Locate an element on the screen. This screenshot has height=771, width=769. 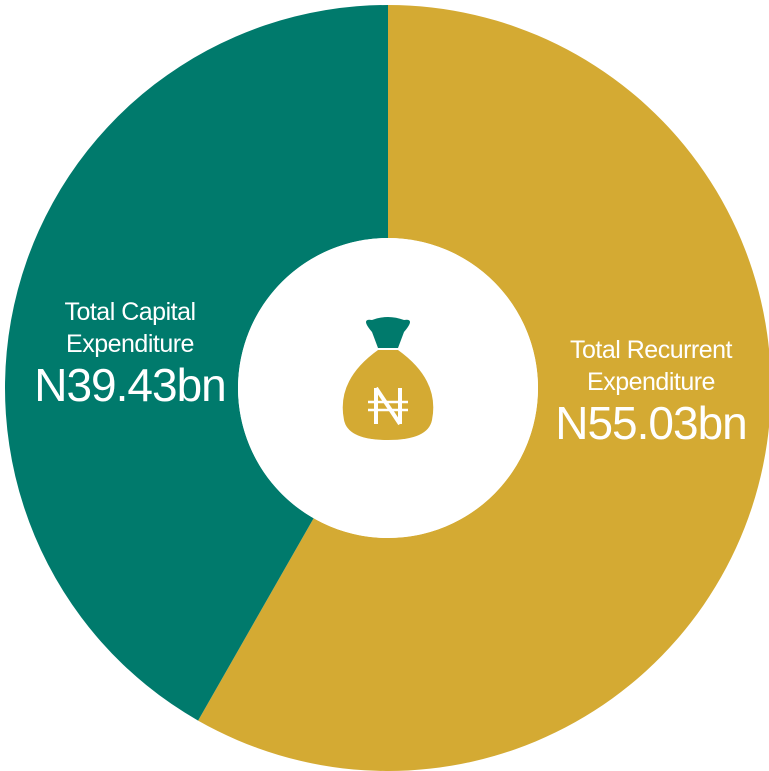
slice-label: Total Recurrent Expenditure N55.03bn is located at coordinates (651, 391).